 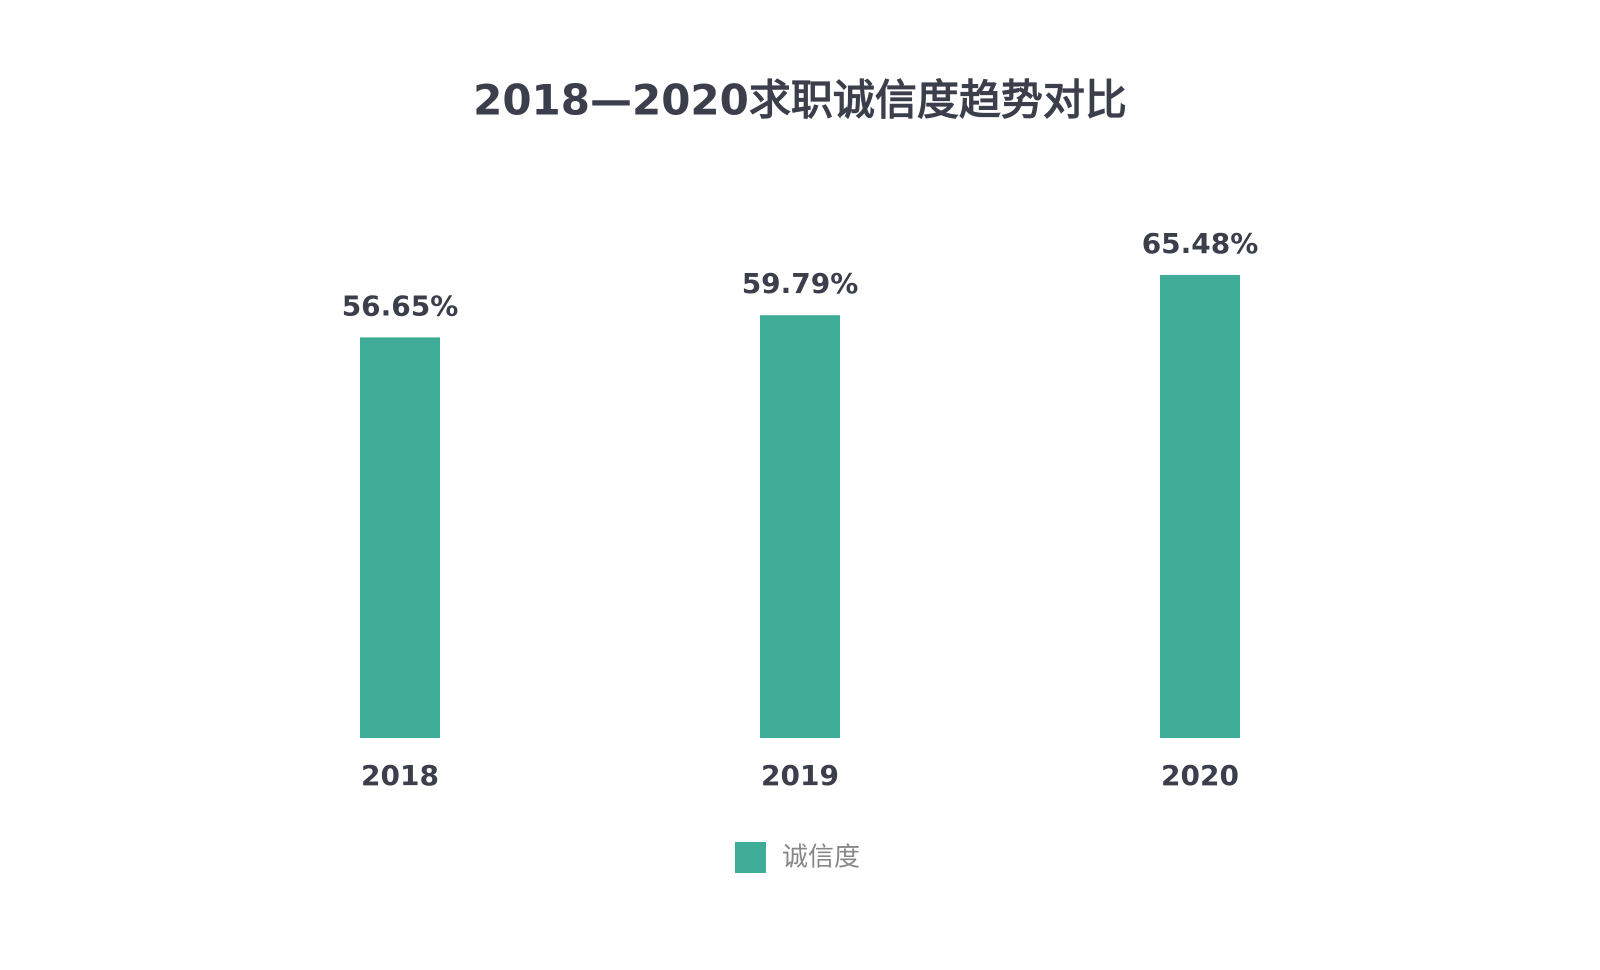 I want to click on x-tick-label: 2019, so click(x=800, y=775).